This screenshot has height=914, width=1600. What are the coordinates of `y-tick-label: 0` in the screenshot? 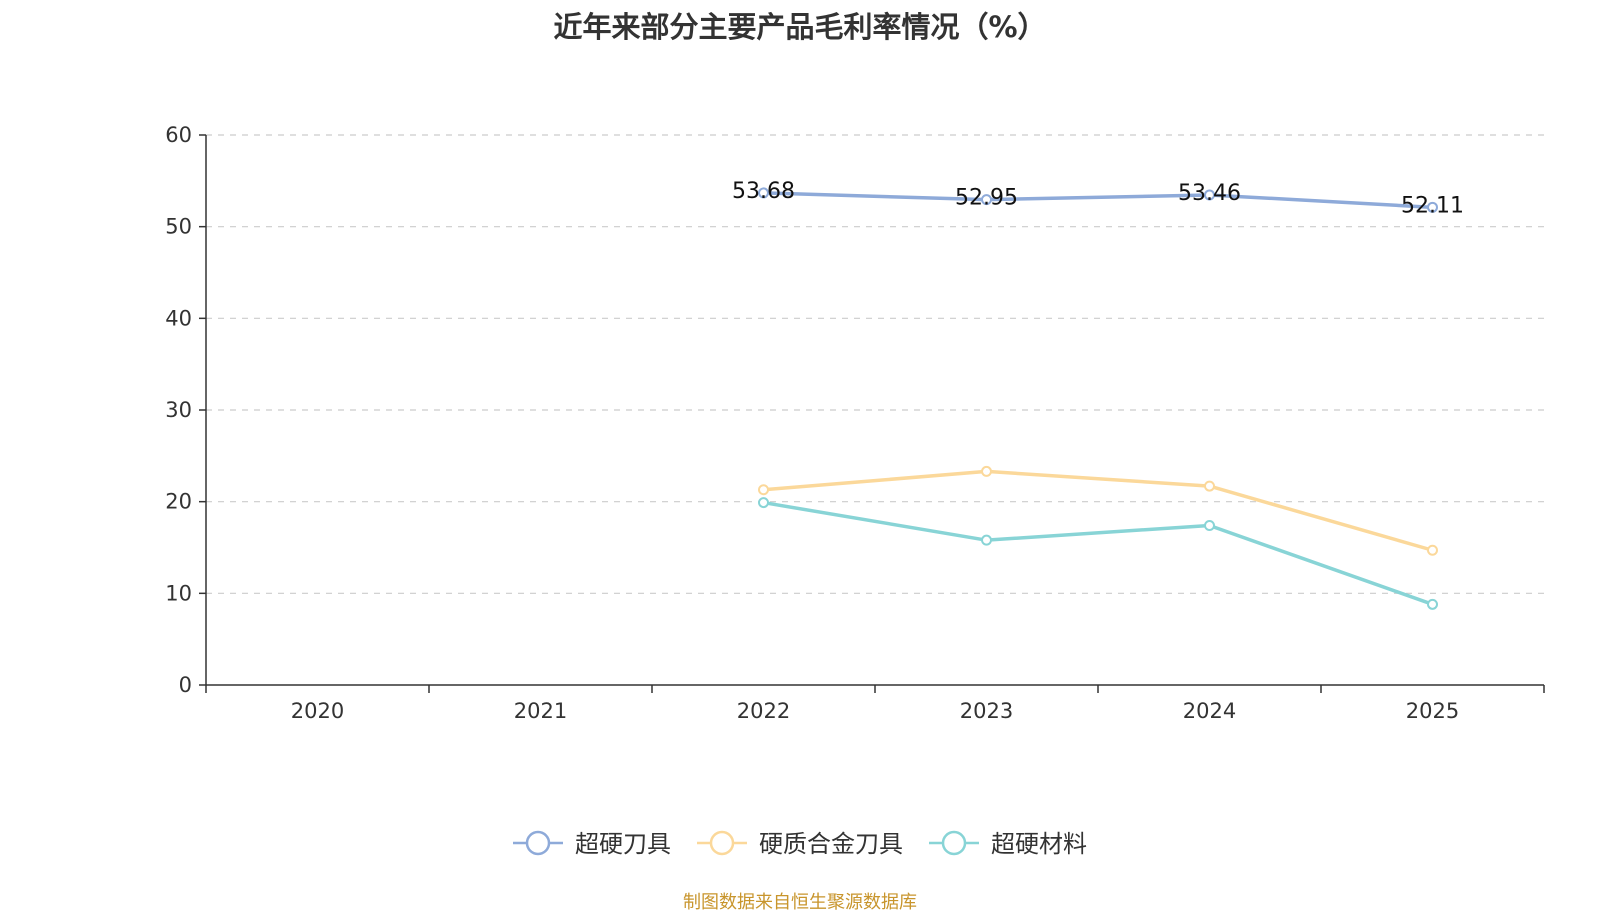 It's located at (185, 685).